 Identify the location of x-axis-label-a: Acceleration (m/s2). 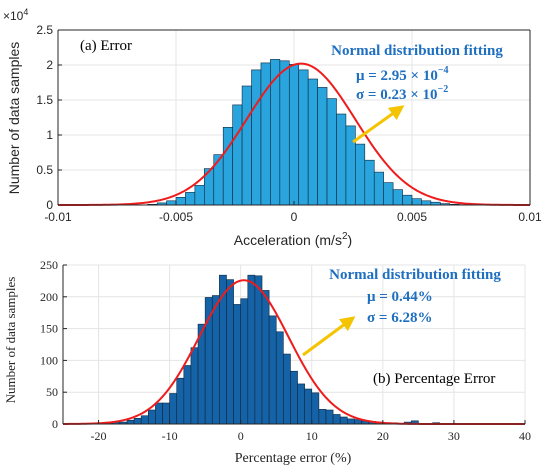
(293, 239).